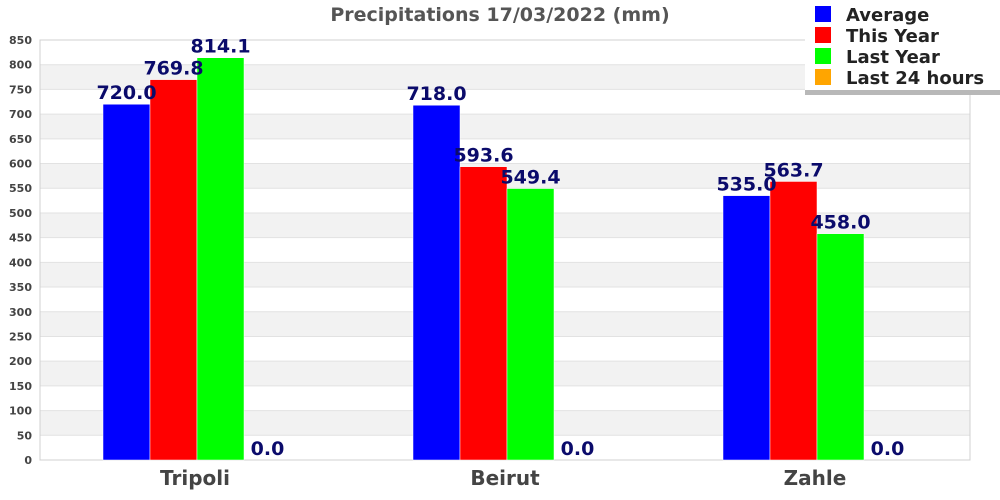 This screenshot has height=500, width=1000. I want to click on chart-title: Precipitations 17/03/2022 (mm), so click(499, 15).